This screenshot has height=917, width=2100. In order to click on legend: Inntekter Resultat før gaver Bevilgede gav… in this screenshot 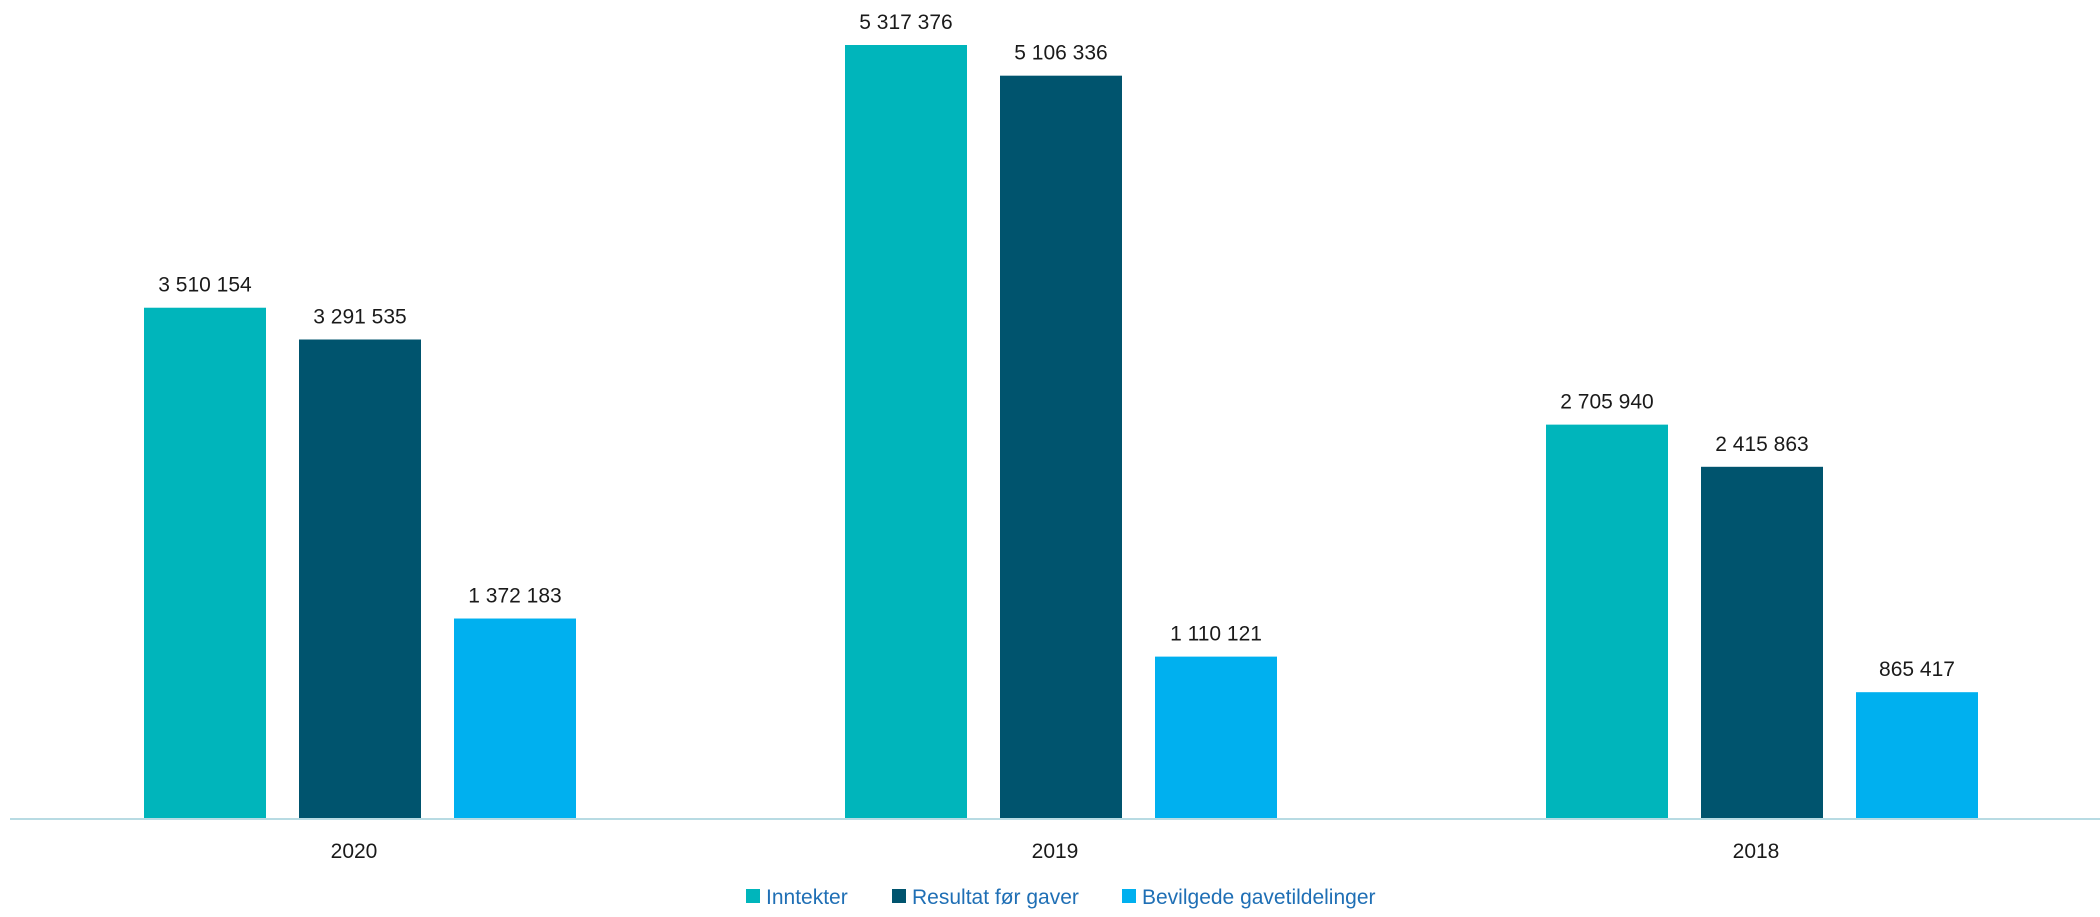, I will do `click(1061, 897)`.